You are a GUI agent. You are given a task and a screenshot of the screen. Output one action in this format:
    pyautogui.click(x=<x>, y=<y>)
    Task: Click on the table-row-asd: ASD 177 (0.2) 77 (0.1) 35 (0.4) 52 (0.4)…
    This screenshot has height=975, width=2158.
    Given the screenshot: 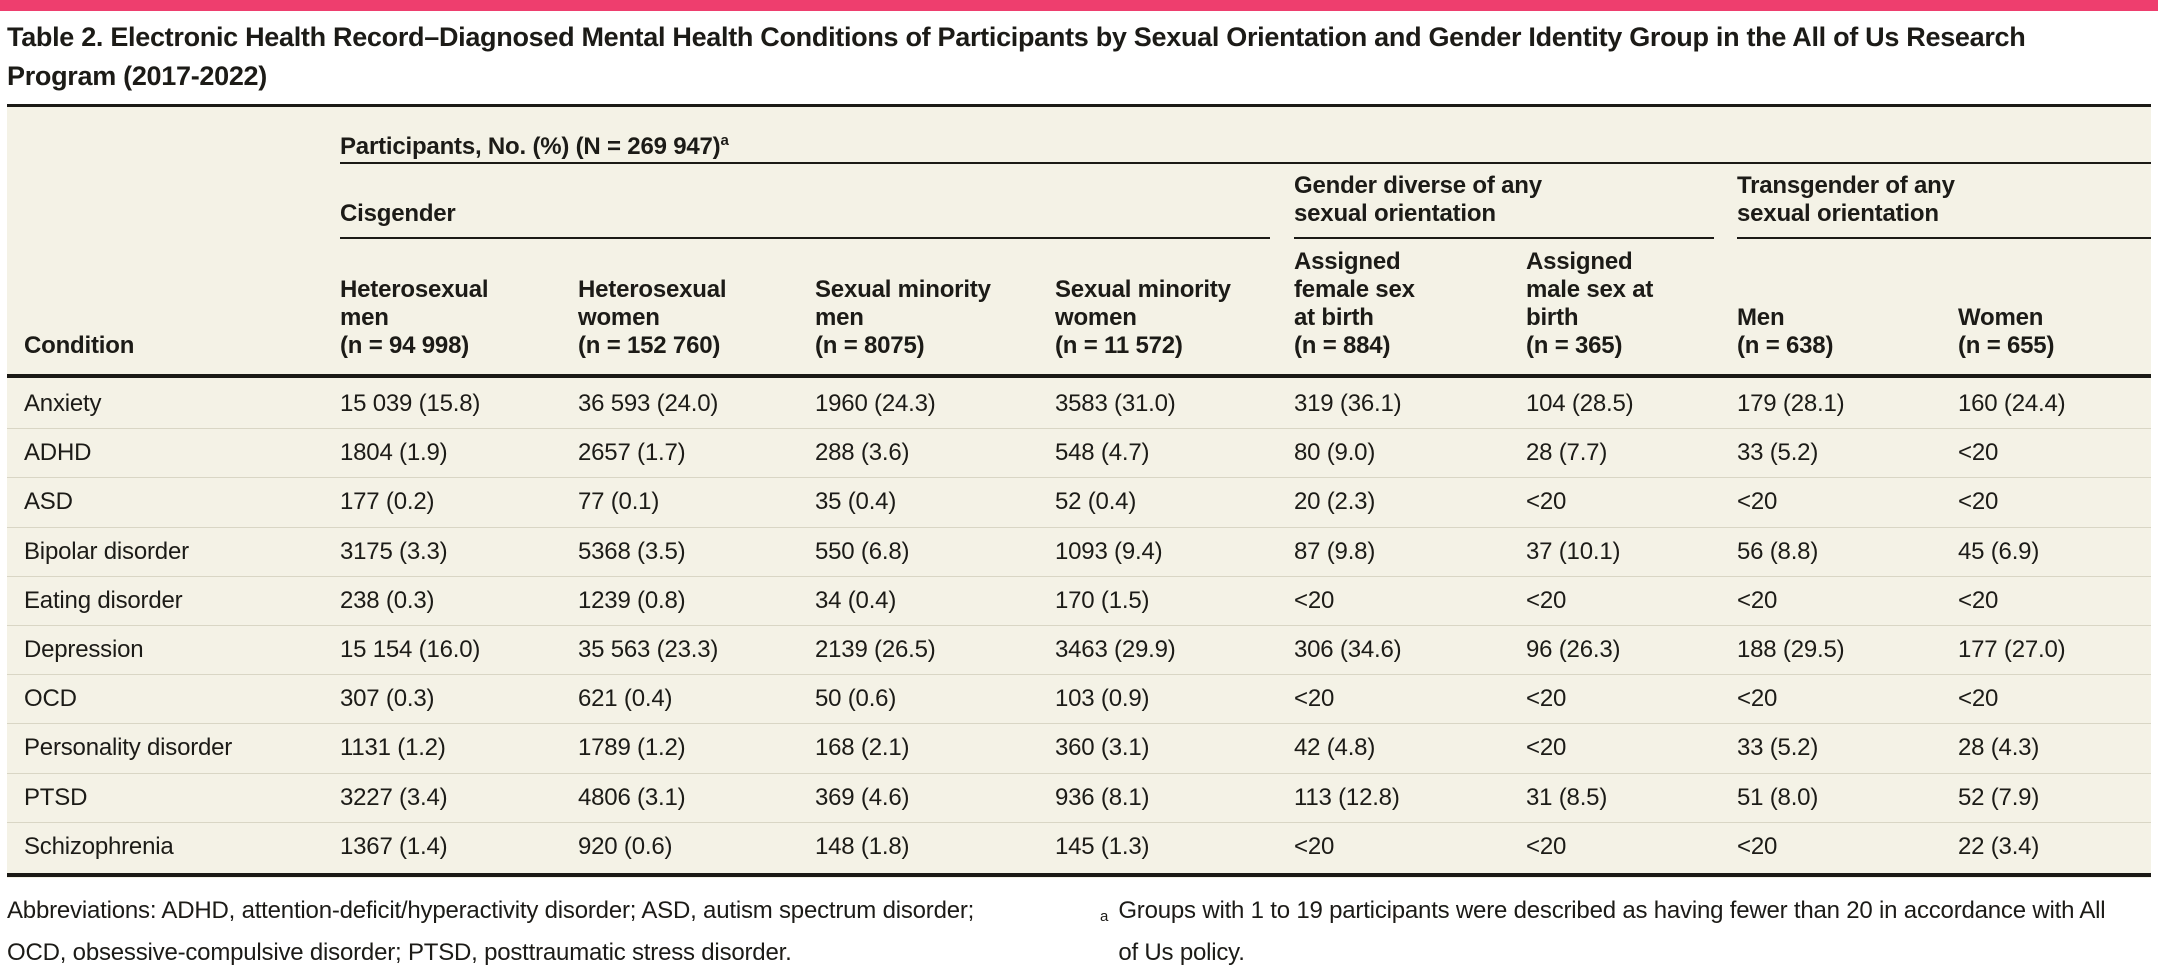 What is the action you would take?
    pyautogui.click(x=1079, y=501)
    